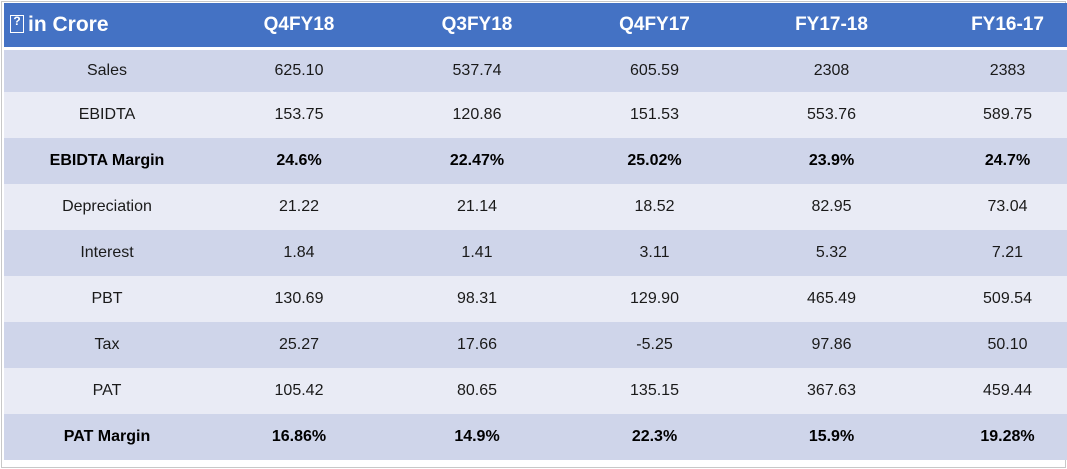 This screenshot has height=469, width=1067. I want to click on table-cell: 22.3%, so click(654, 436).